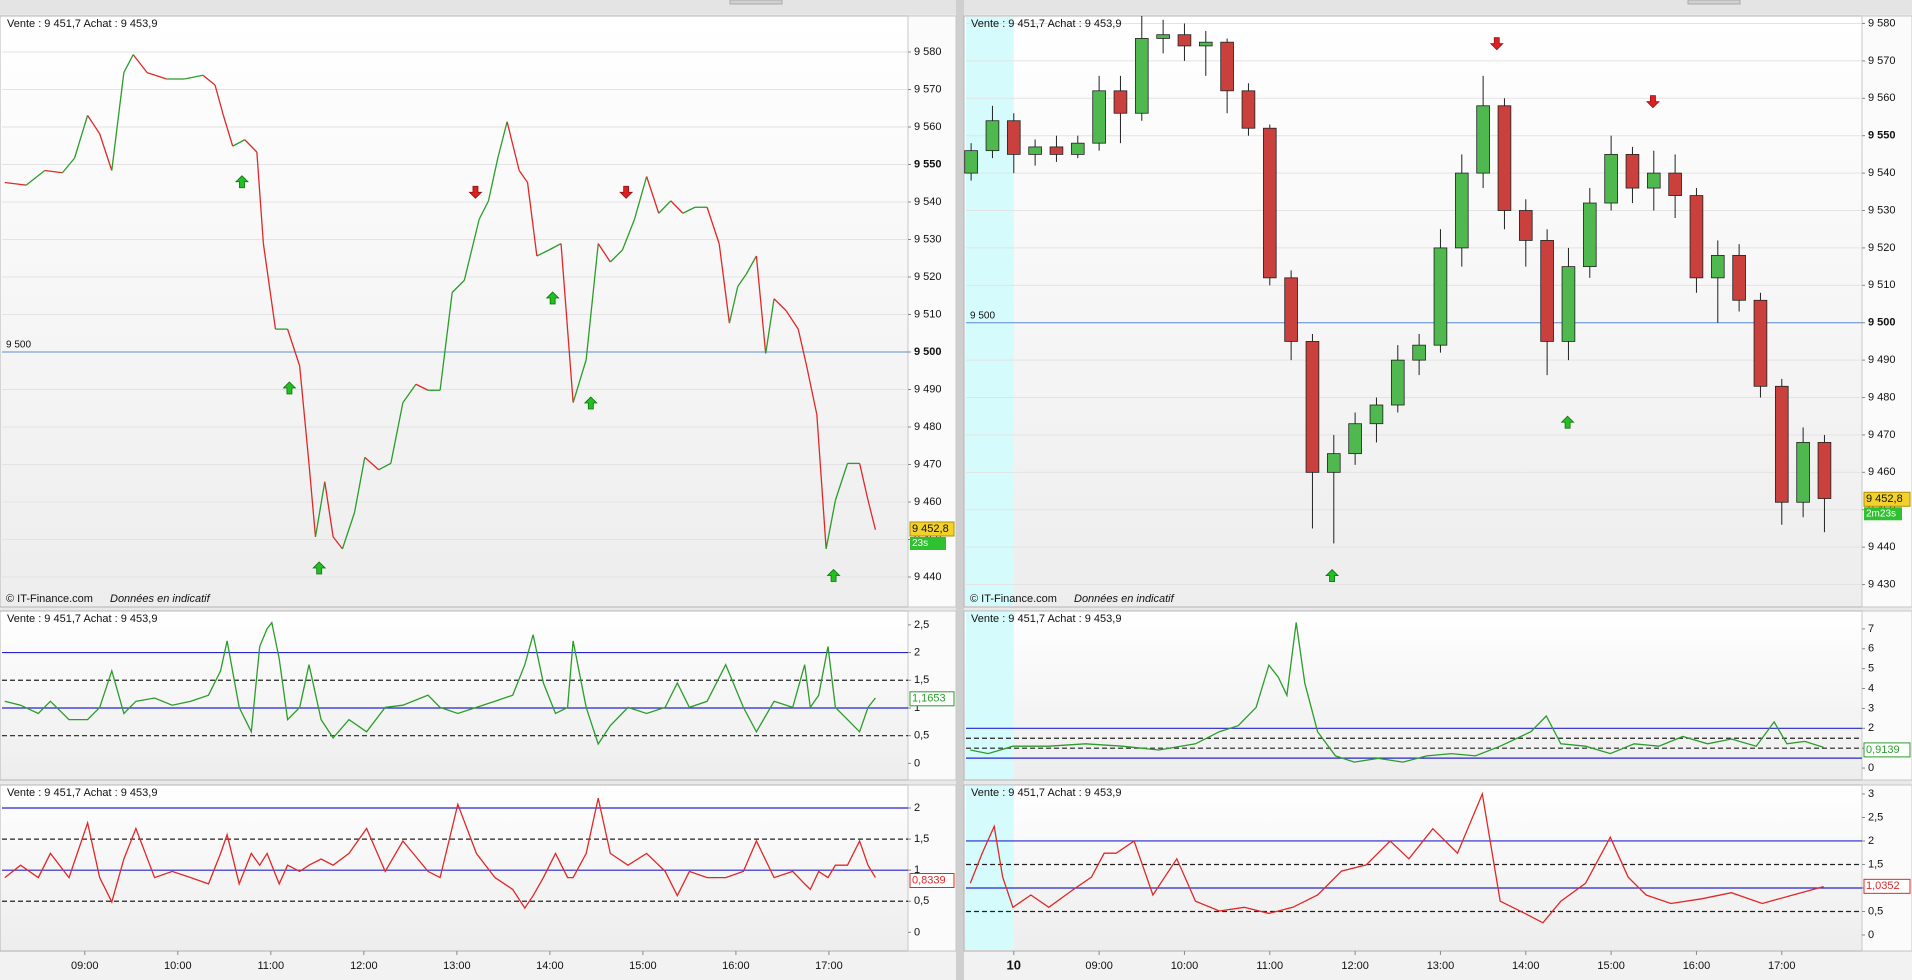 The width and height of the screenshot is (1912, 980). What do you see at coordinates (1871, 649) in the screenshot?
I see `y-tick-label: 6` at bounding box center [1871, 649].